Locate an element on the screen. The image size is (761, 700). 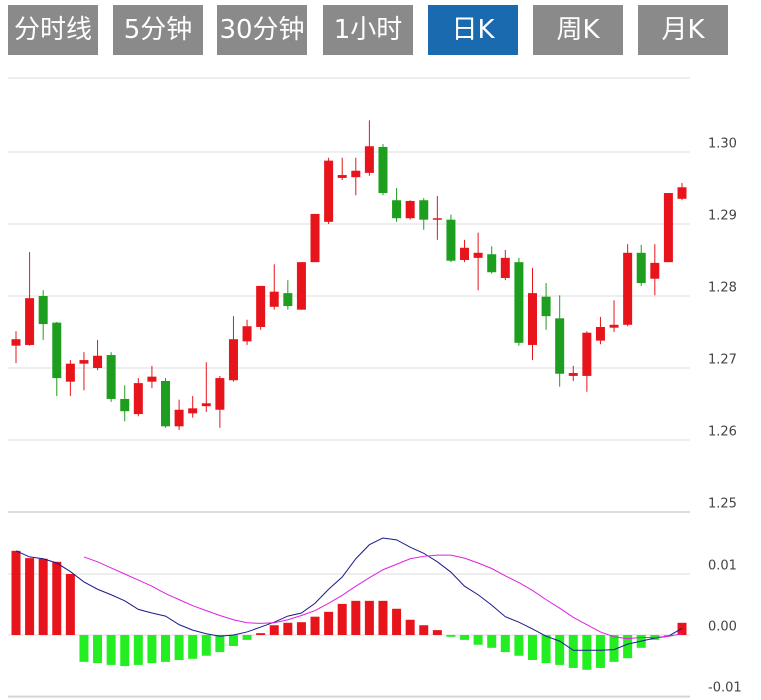
tab: 周K is located at coordinates (578, 30).